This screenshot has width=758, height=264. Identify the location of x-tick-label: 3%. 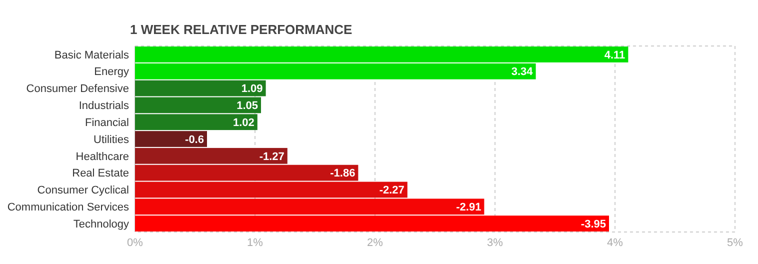
(495, 243).